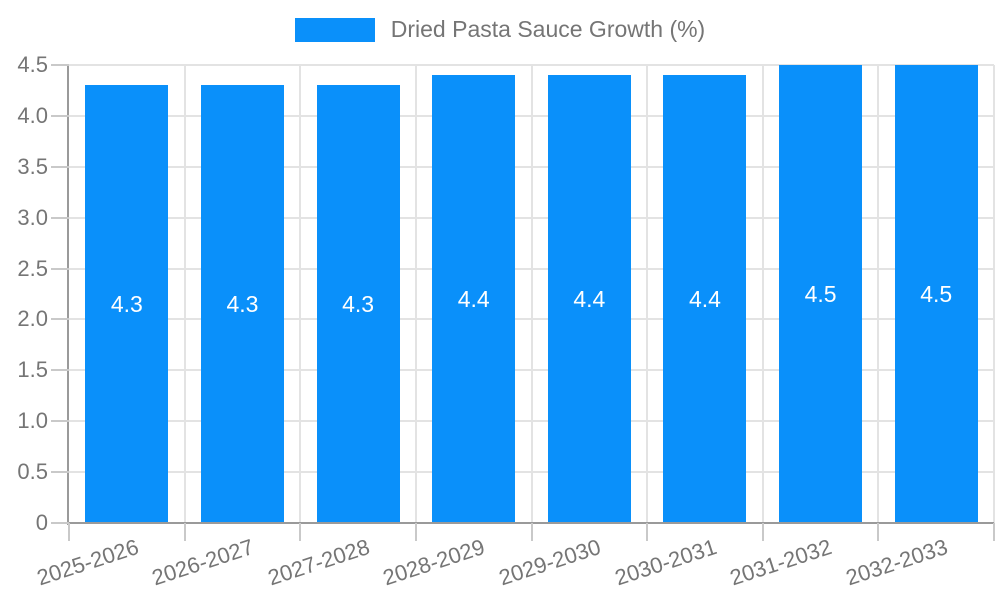  Describe the element at coordinates (32, 319) in the screenshot. I see `y-tick-label: 2.0` at that location.